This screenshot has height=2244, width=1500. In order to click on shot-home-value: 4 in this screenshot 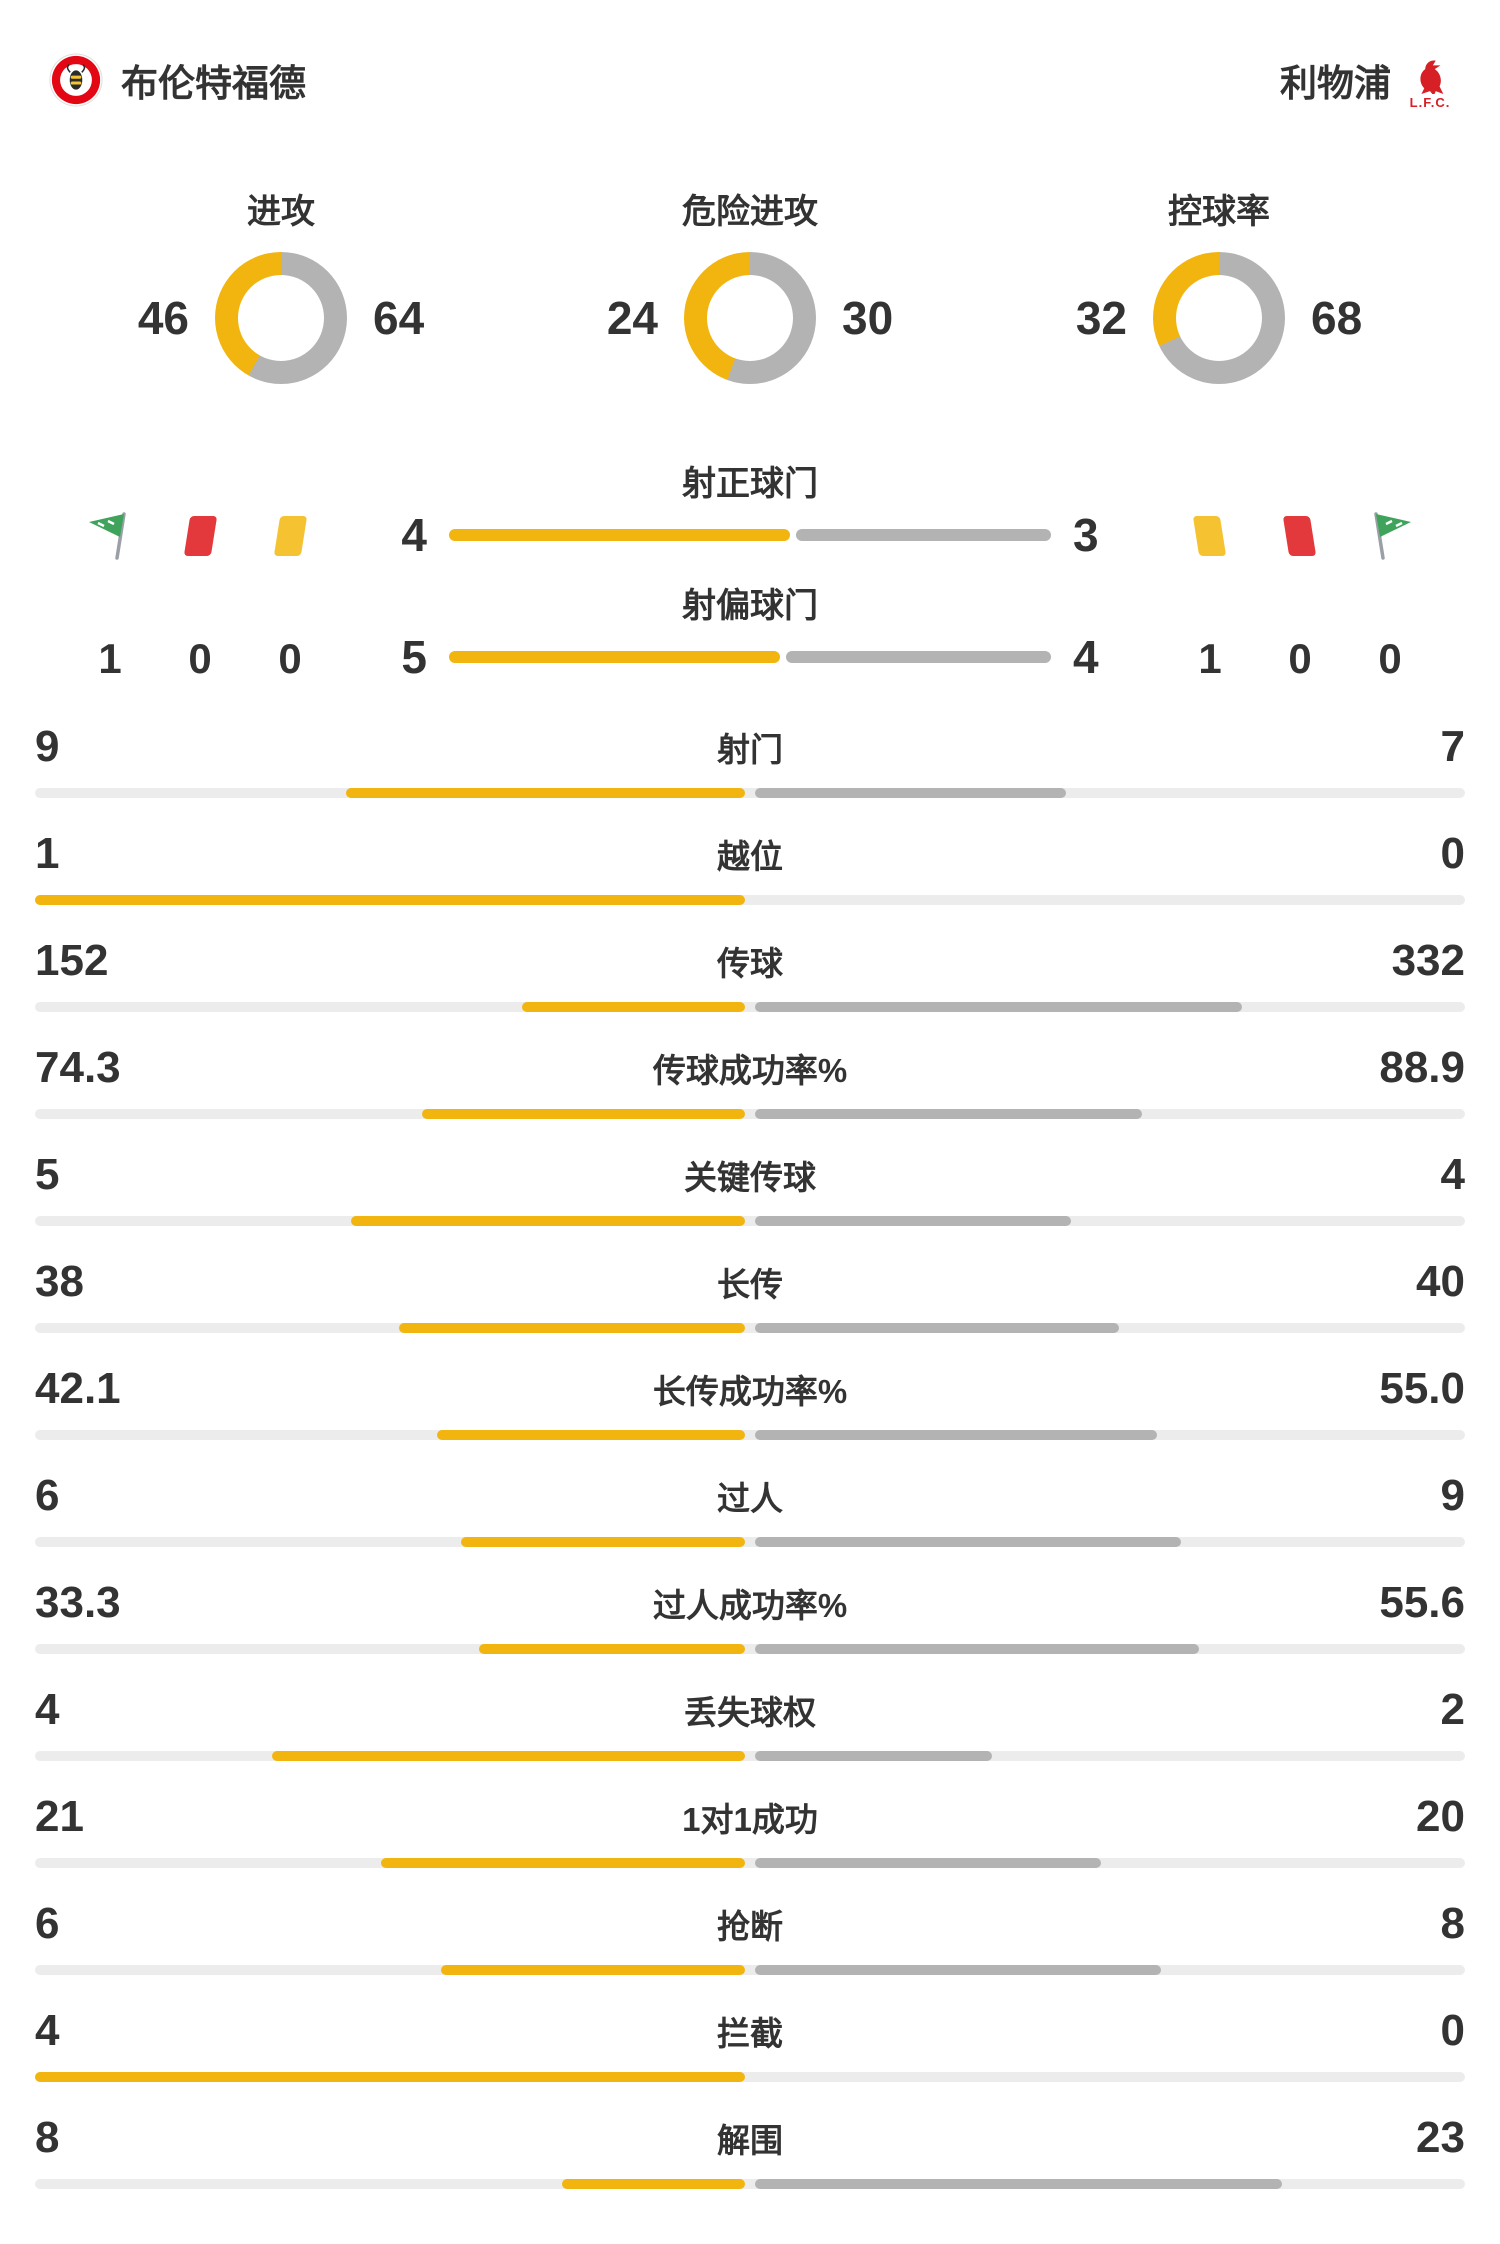, I will do `click(414, 535)`.